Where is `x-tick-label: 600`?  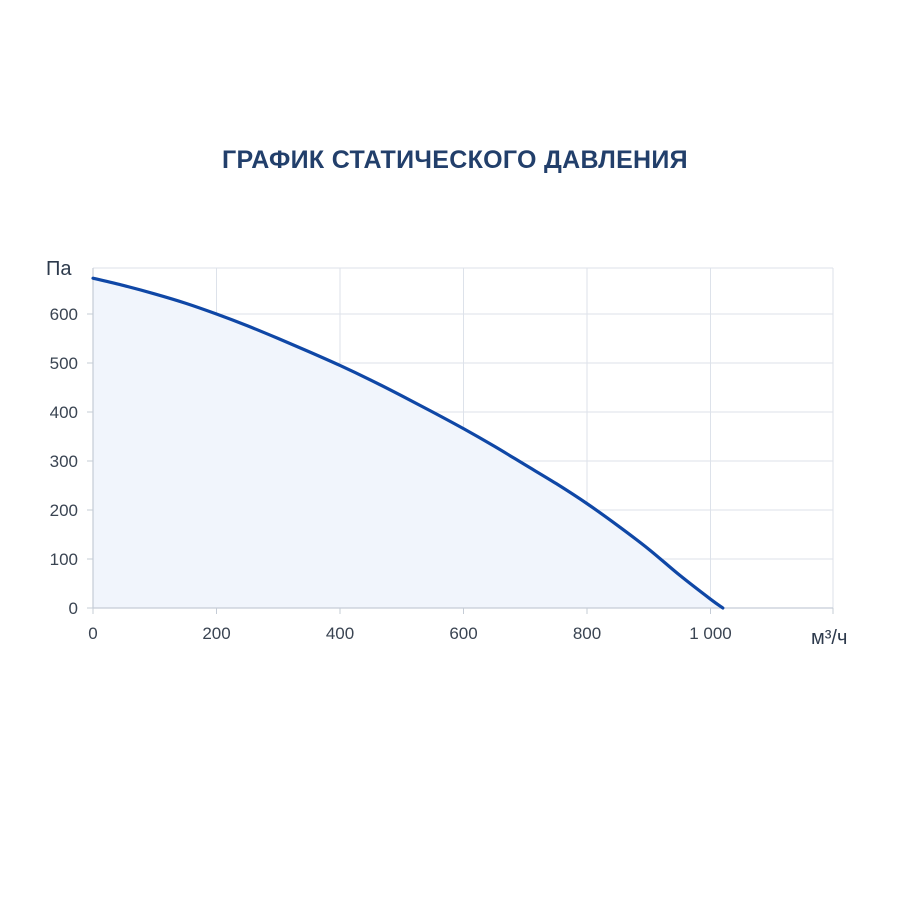 x-tick-label: 600 is located at coordinates (463, 633).